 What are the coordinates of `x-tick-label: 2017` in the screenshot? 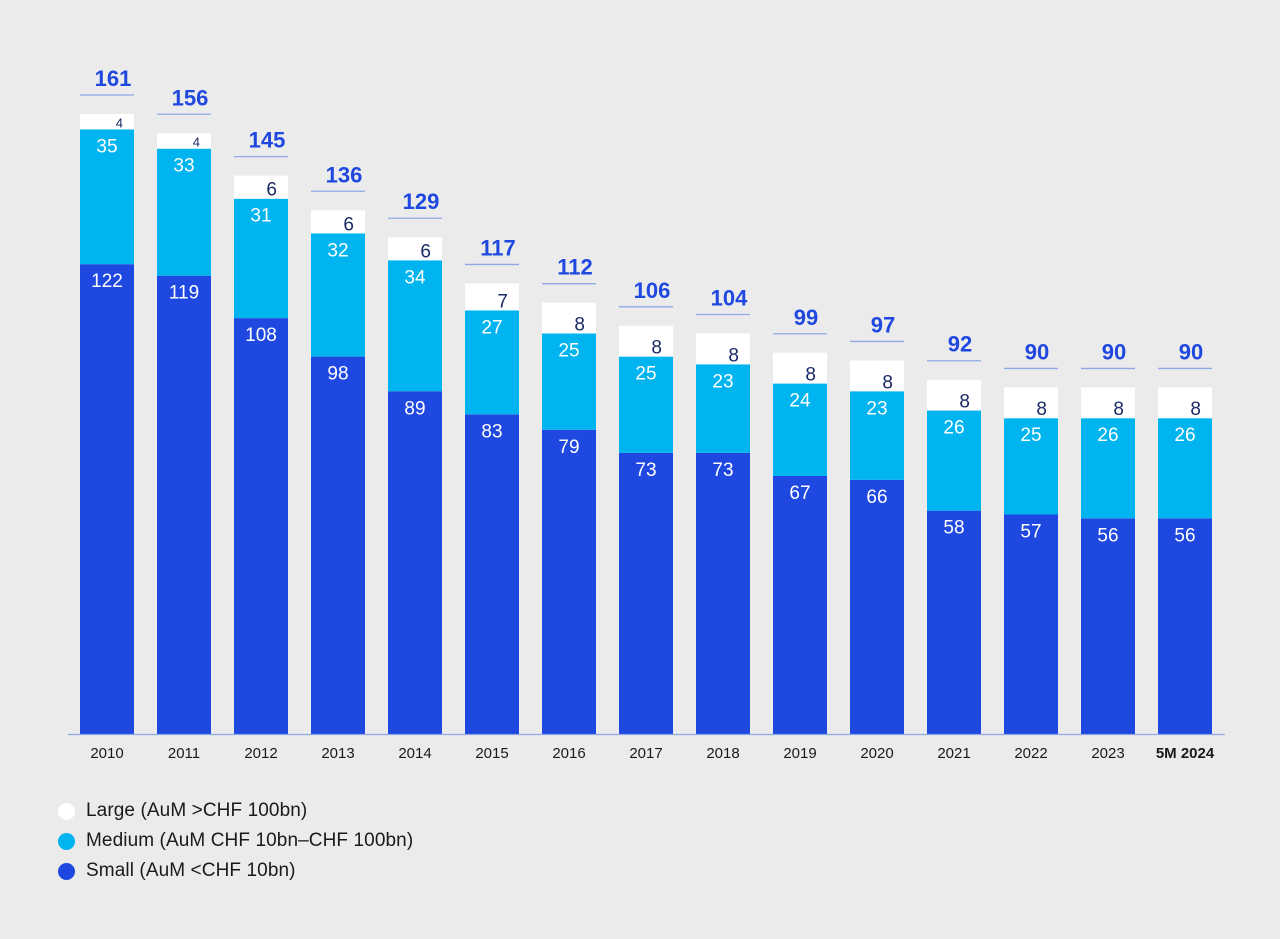 It's located at (645, 753).